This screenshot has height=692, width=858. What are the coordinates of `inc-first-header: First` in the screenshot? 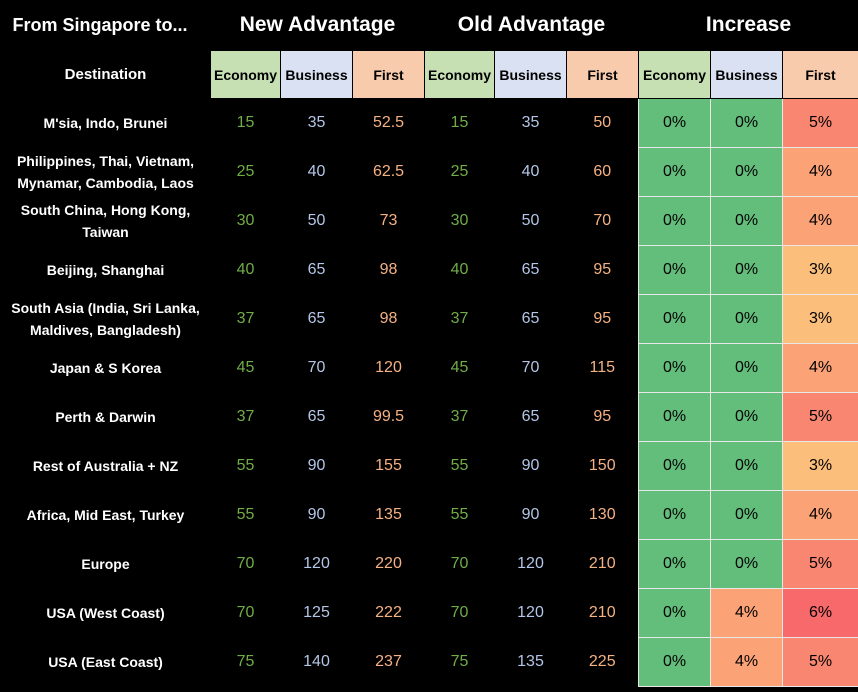 It's located at (820, 74).